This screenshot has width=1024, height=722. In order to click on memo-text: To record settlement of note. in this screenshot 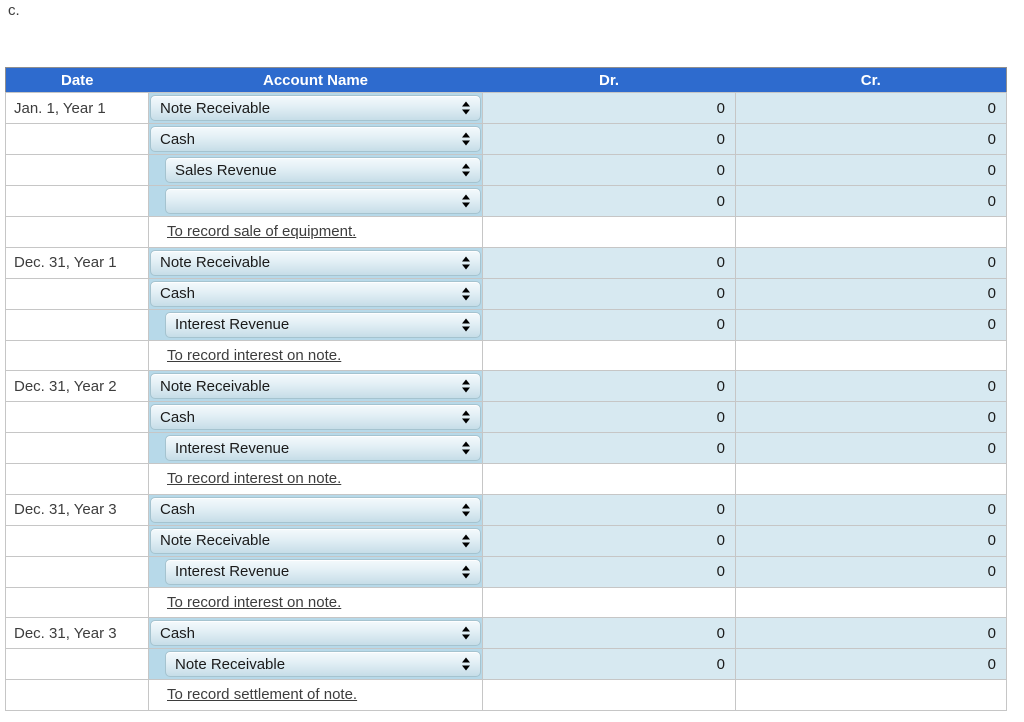, I will do `click(262, 695)`.